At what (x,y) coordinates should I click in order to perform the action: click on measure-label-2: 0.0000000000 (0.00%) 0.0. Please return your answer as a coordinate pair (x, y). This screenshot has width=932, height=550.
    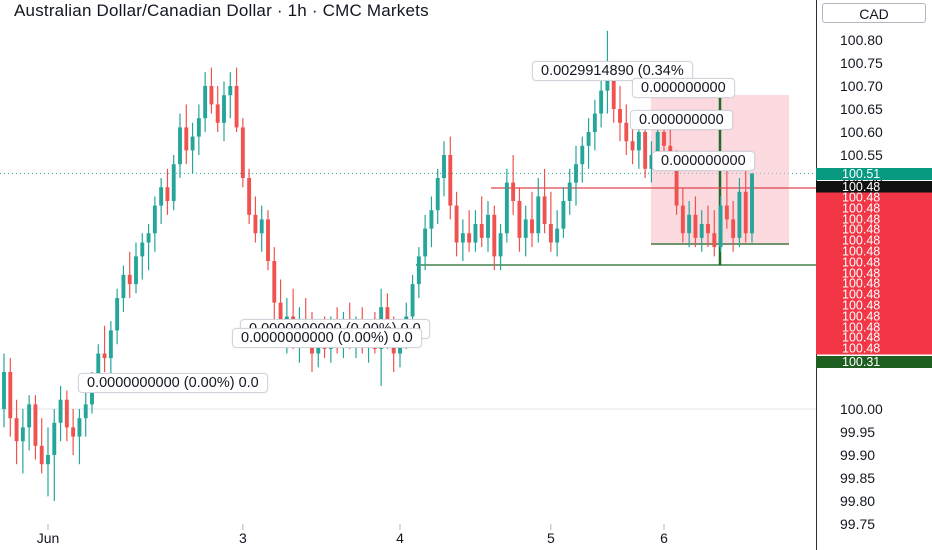
    Looking at the image, I should click on (327, 338).